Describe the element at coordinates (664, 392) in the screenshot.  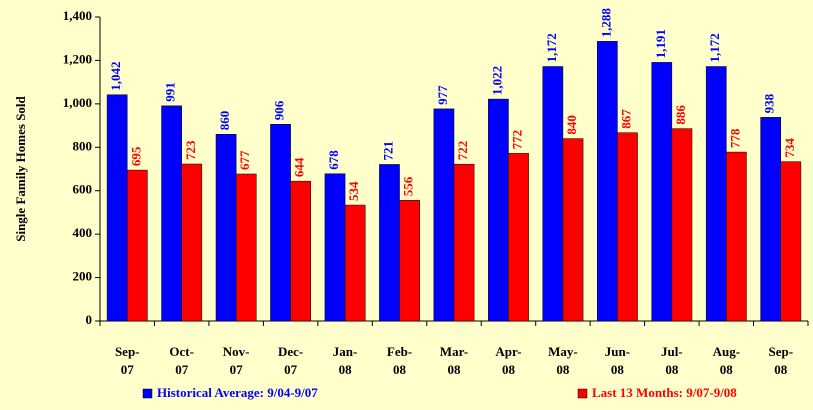
I see `legend-label: Last 13 Months: 9/07-9/08` at that location.